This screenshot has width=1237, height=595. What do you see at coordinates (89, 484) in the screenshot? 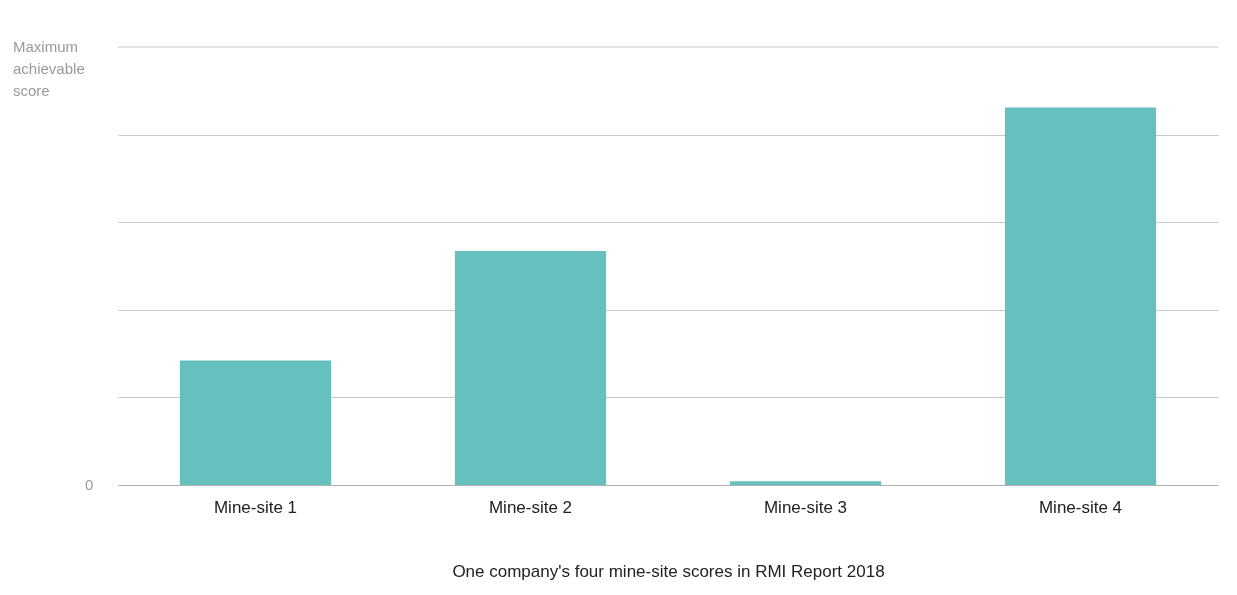
I see `text: 0` at bounding box center [89, 484].